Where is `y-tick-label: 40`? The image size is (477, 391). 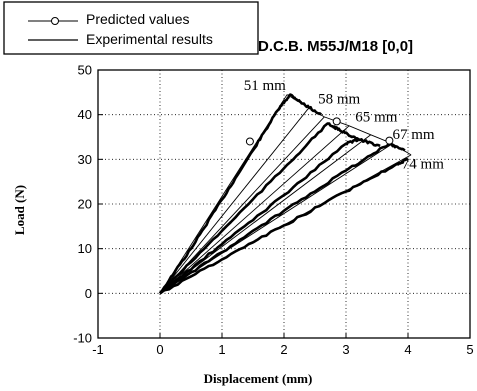
y-tick-label: 40 is located at coordinates (85, 114).